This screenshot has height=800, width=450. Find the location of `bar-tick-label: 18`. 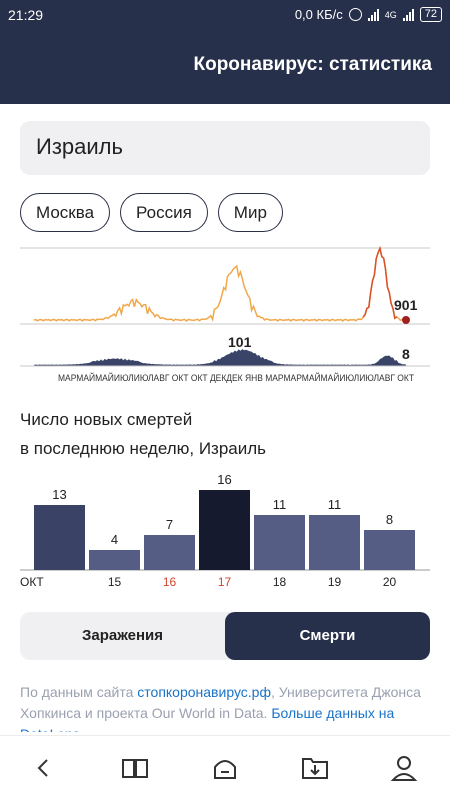

bar-tick-label: 18 is located at coordinates (280, 582).